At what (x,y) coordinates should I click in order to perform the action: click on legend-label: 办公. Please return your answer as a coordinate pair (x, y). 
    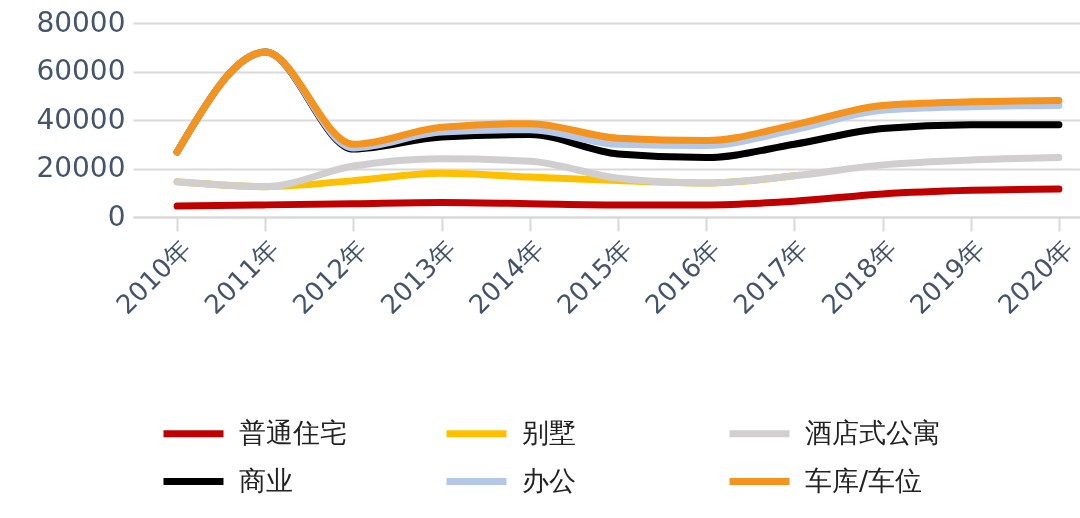
    Looking at the image, I should click on (549, 480).